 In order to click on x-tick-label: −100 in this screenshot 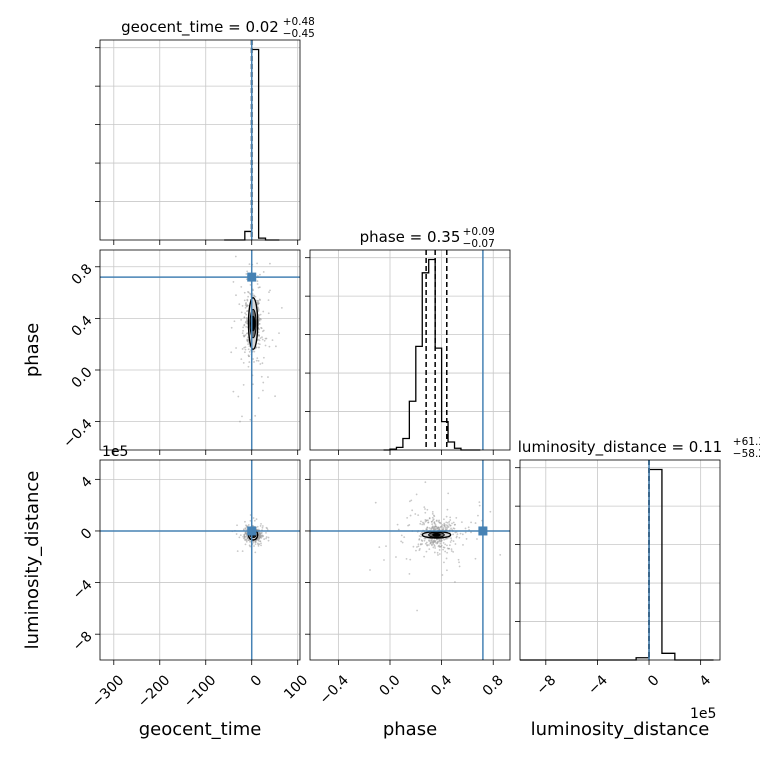, I will do `click(200, 691)`.